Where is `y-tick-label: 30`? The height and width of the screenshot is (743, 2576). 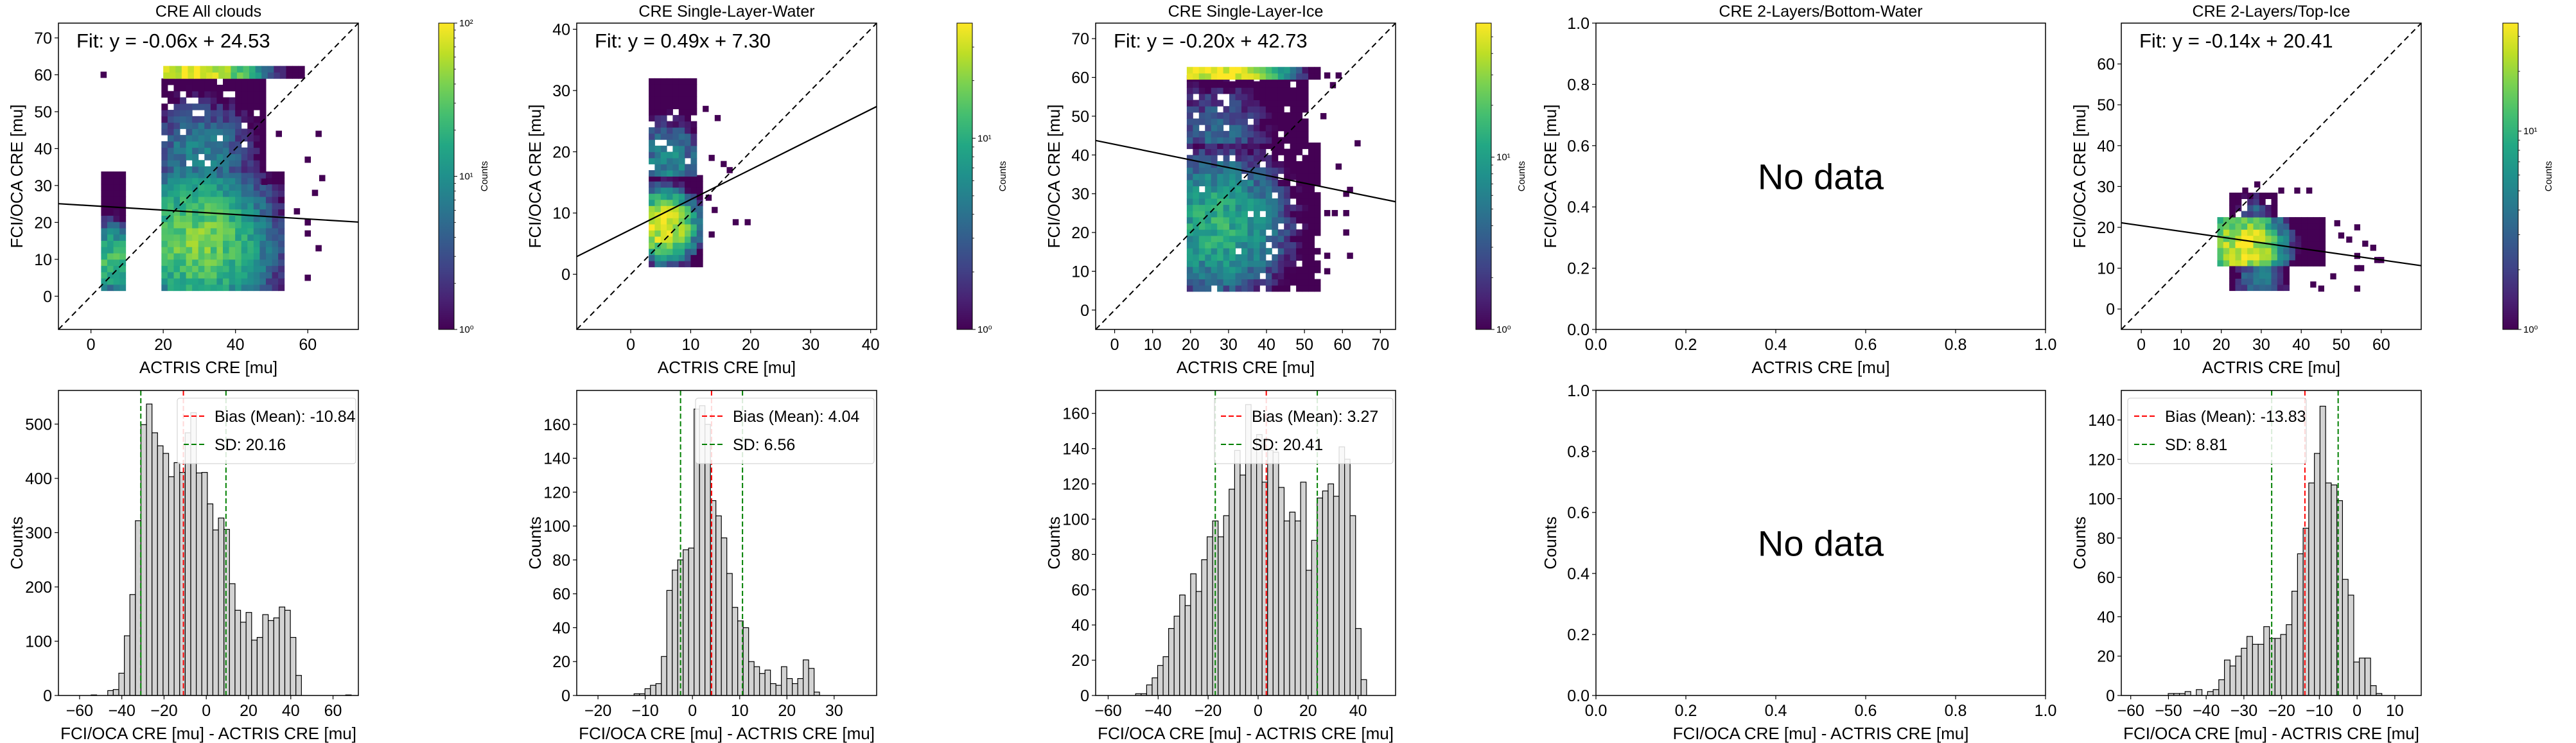 y-tick-label: 30 is located at coordinates (561, 91).